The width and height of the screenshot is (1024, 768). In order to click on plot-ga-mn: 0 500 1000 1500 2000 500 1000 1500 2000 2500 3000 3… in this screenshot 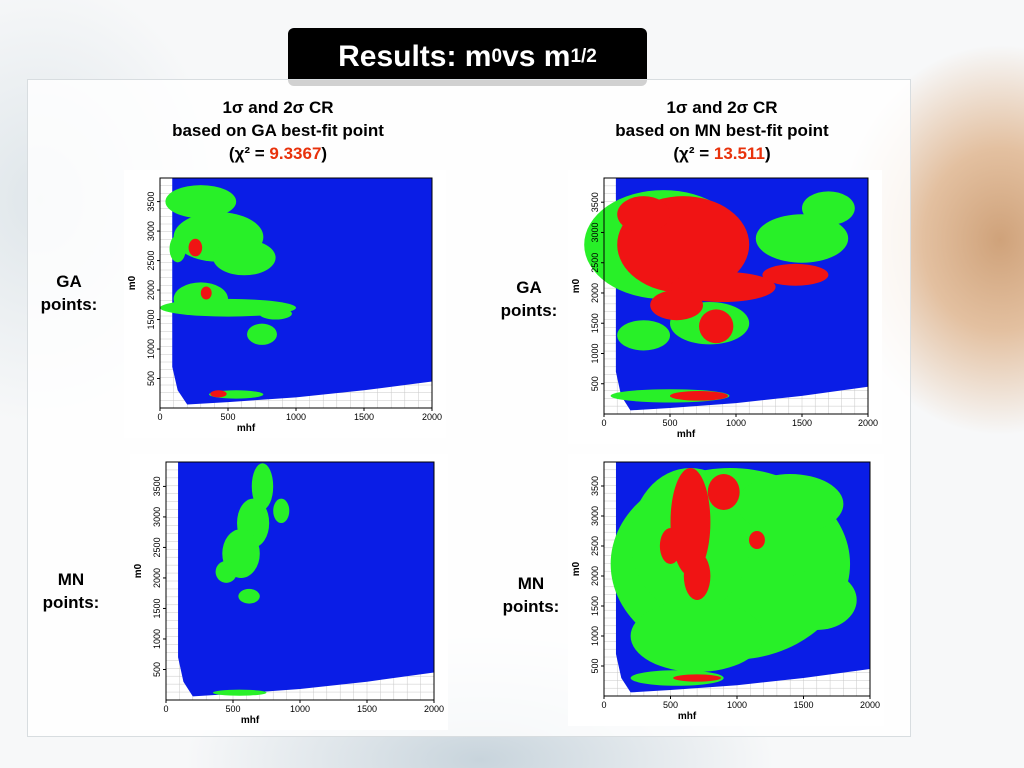, I will do `click(725, 307)`.